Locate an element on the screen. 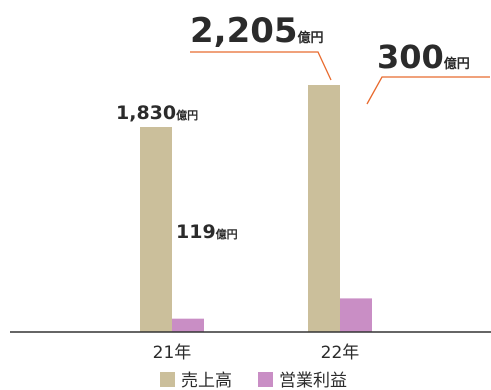 This screenshot has height=390, width=491. callout-lines is located at coordinates (340, 78).